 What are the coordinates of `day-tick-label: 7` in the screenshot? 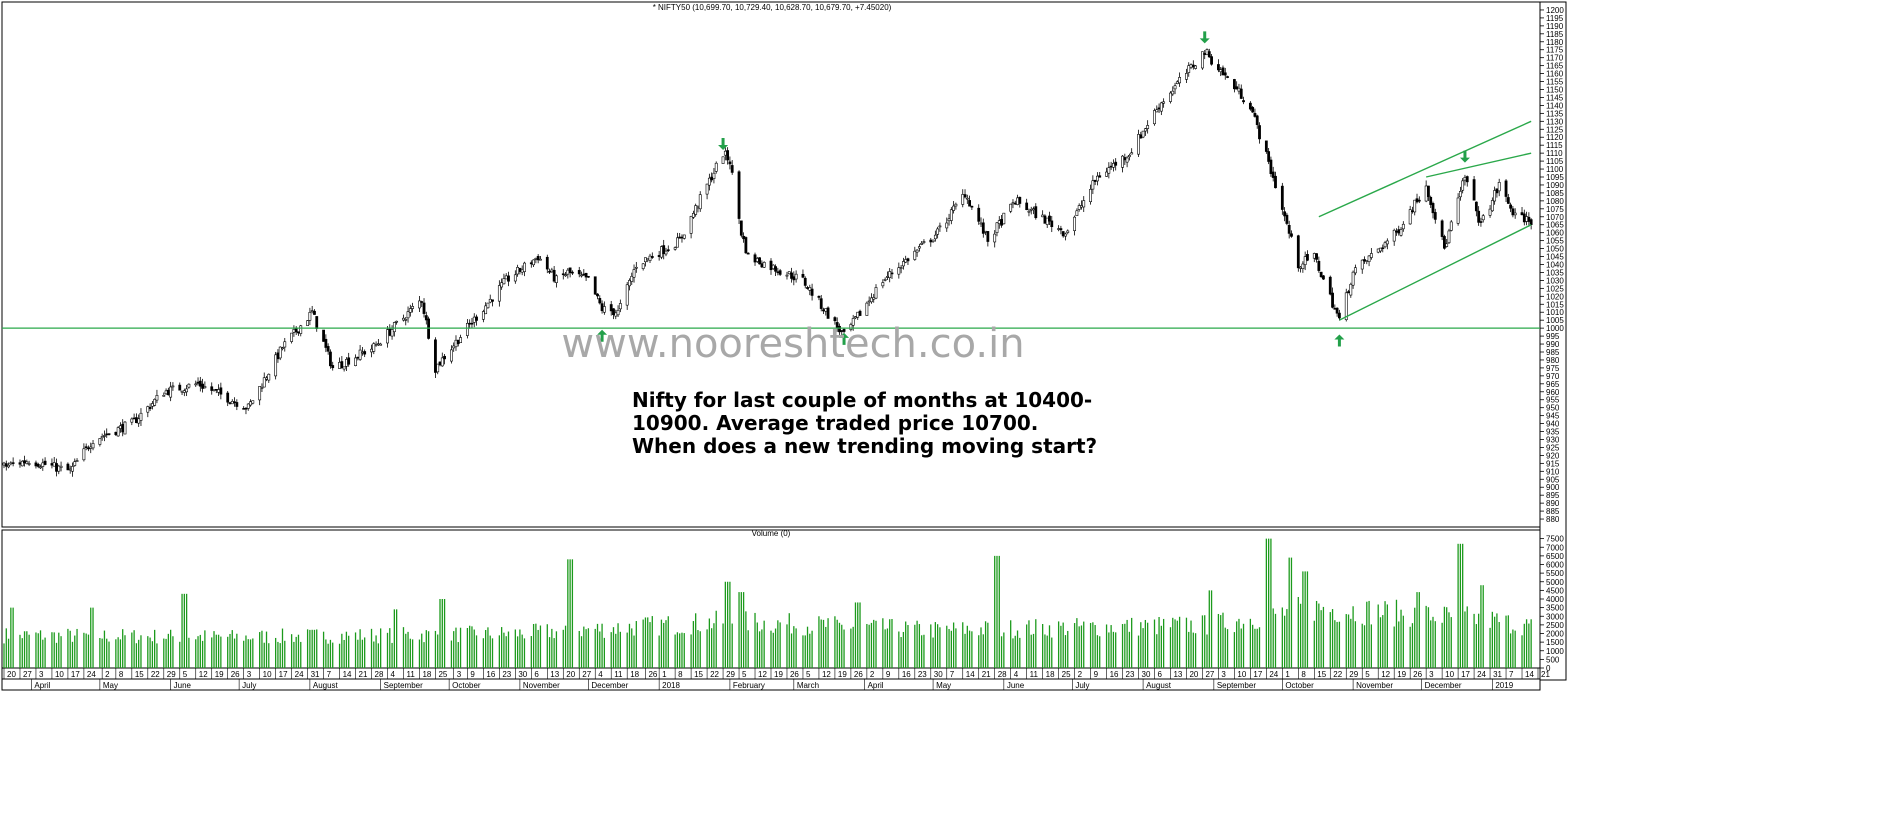 It's located at (952, 674).